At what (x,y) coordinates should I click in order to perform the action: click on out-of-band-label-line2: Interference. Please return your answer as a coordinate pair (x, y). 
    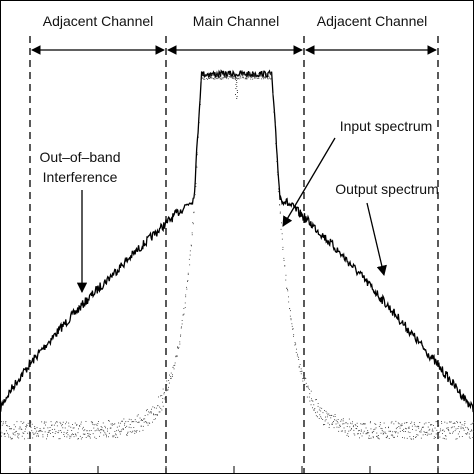
    Looking at the image, I should click on (80, 177).